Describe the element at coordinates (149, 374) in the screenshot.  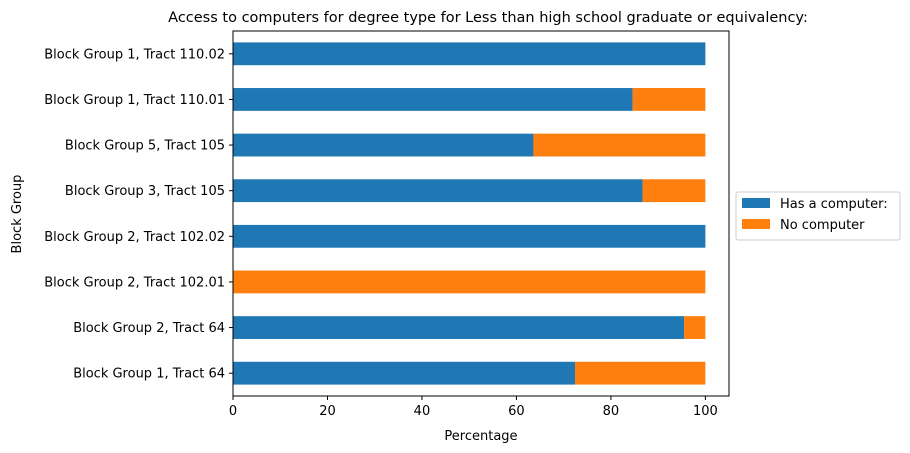
I see `y-tick-label: Block Group 1, Tract 64` at that location.